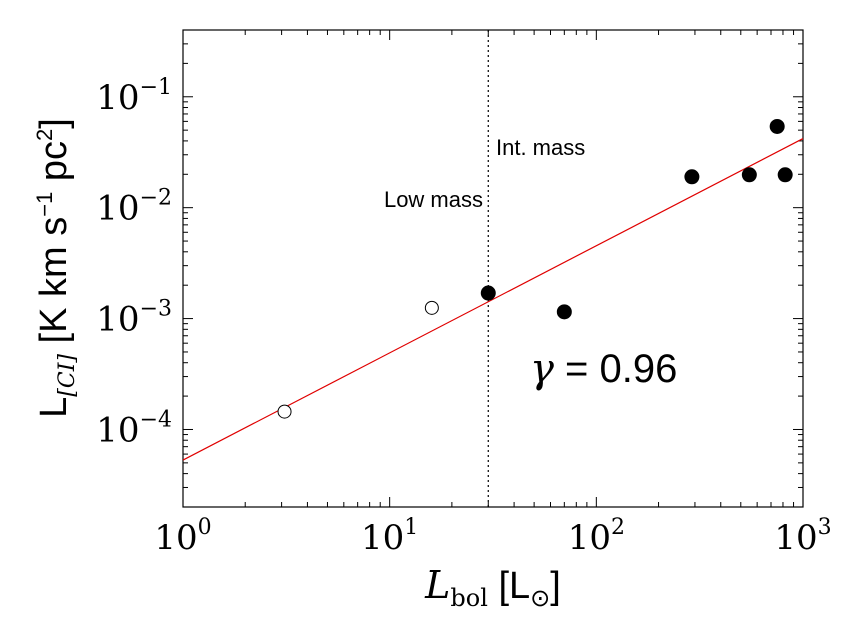  What do you see at coordinates (54, 166) in the screenshot?
I see `y-label-mid: pc` at bounding box center [54, 166].